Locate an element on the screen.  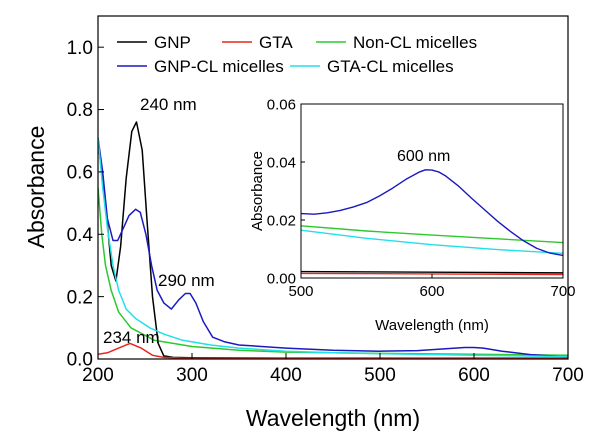
main-y-tick-label: 0.4 is located at coordinates (80, 235).